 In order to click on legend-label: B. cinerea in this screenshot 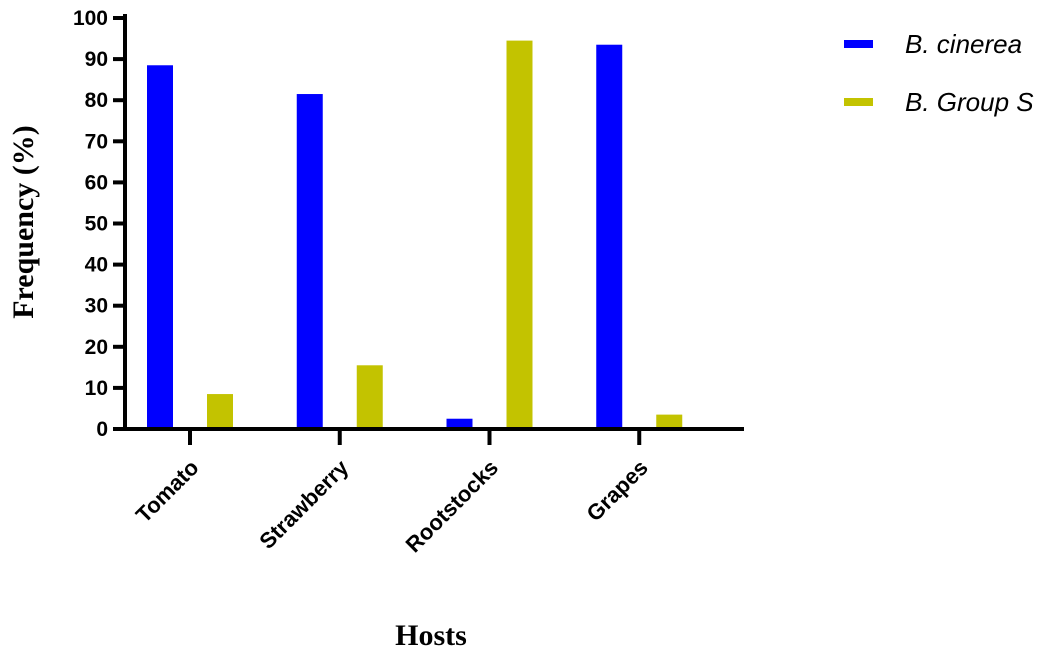, I will do `click(963, 44)`.